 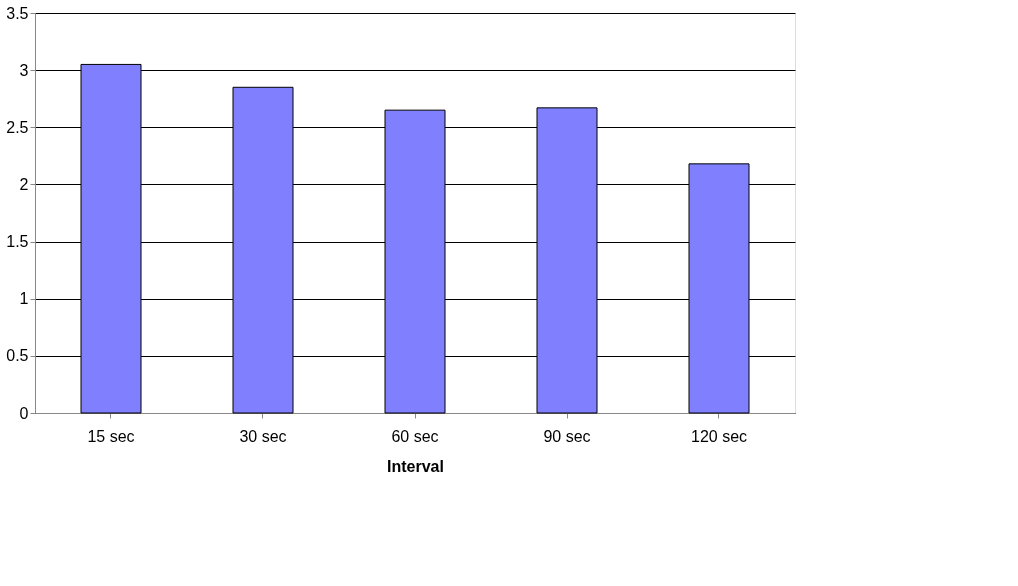 I want to click on y-tick-label: 3.5, so click(x=17, y=13).